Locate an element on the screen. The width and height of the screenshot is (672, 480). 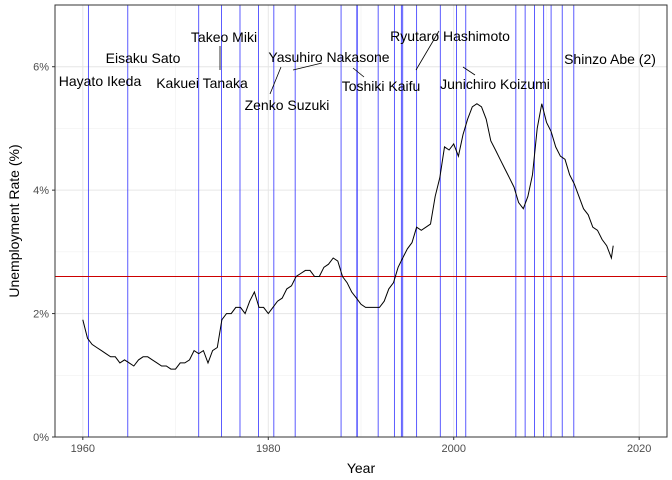
x-tick-label: 1980 is located at coordinates (268, 449).